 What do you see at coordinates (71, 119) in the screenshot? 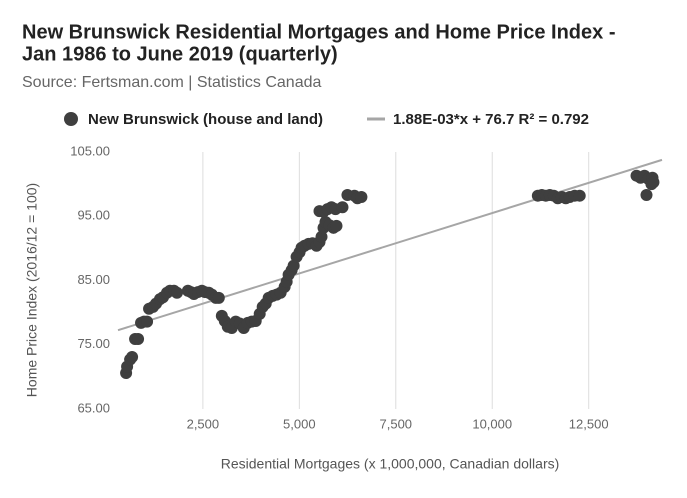
I see `legend-marker` at bounding box center [71, 119].